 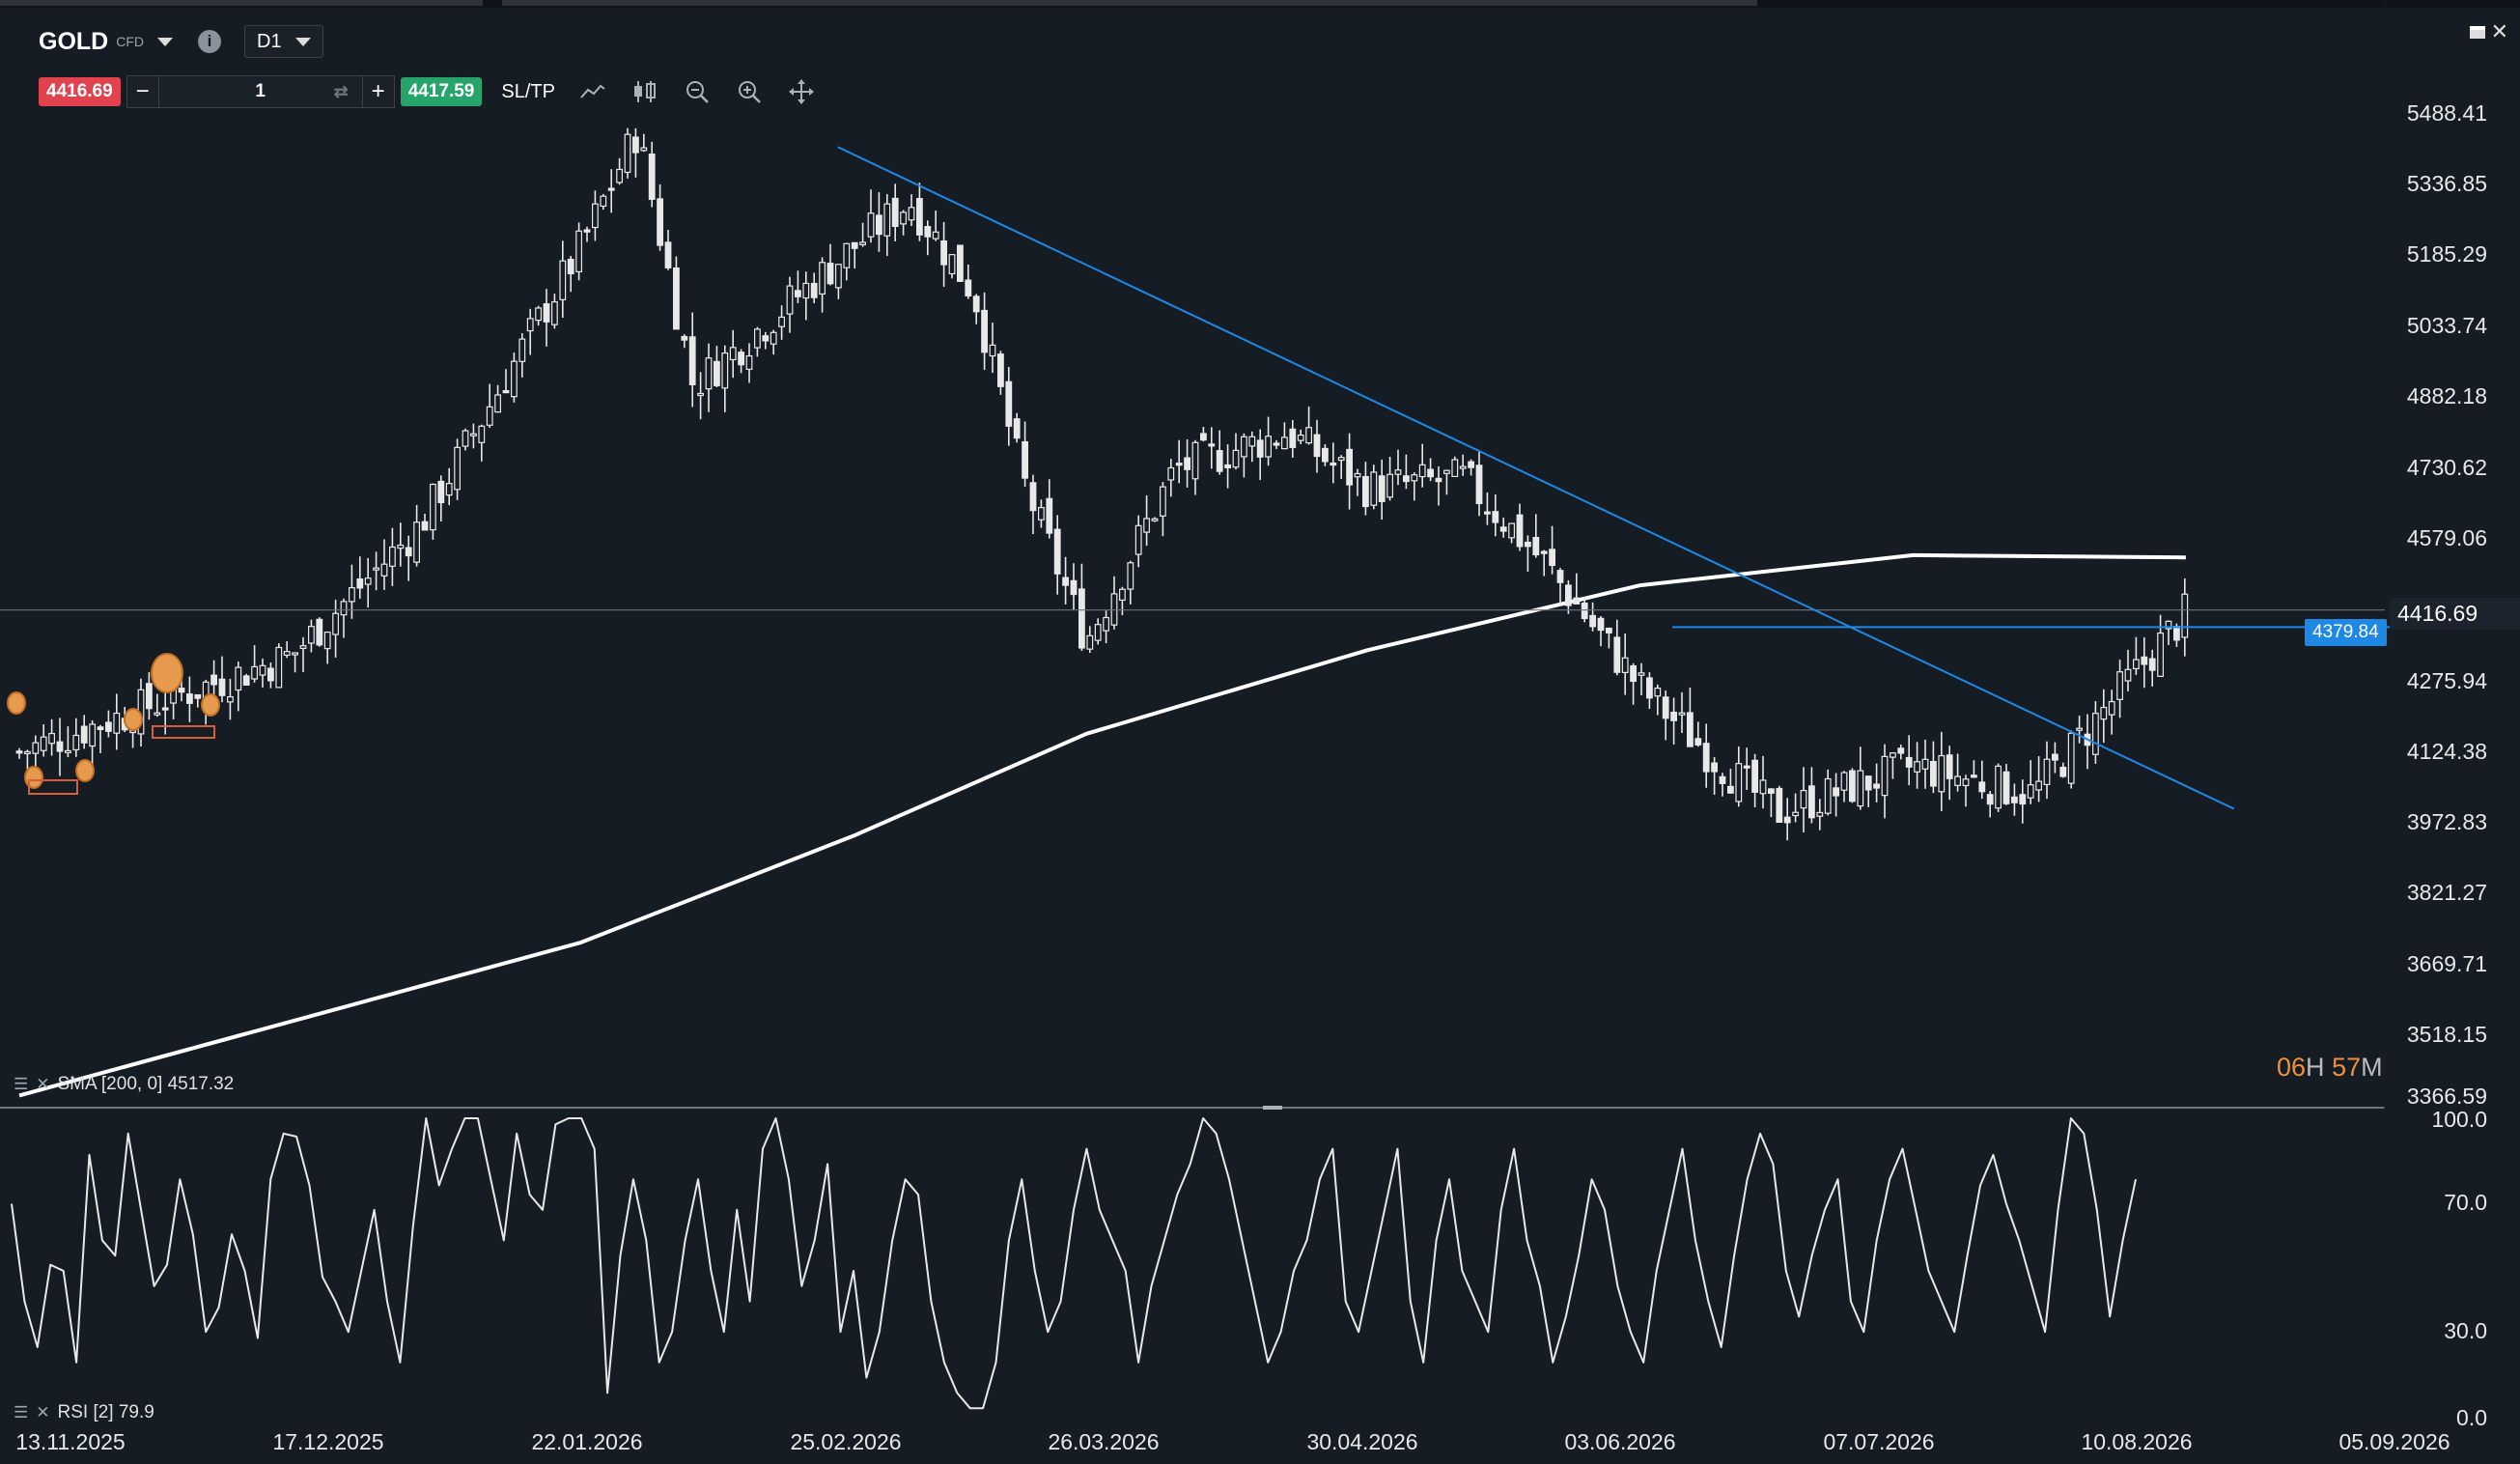 What do you see at coordinates (802, 91) in the screenshot?
I see `crosshair-icon` at bounding box center [802, 91].